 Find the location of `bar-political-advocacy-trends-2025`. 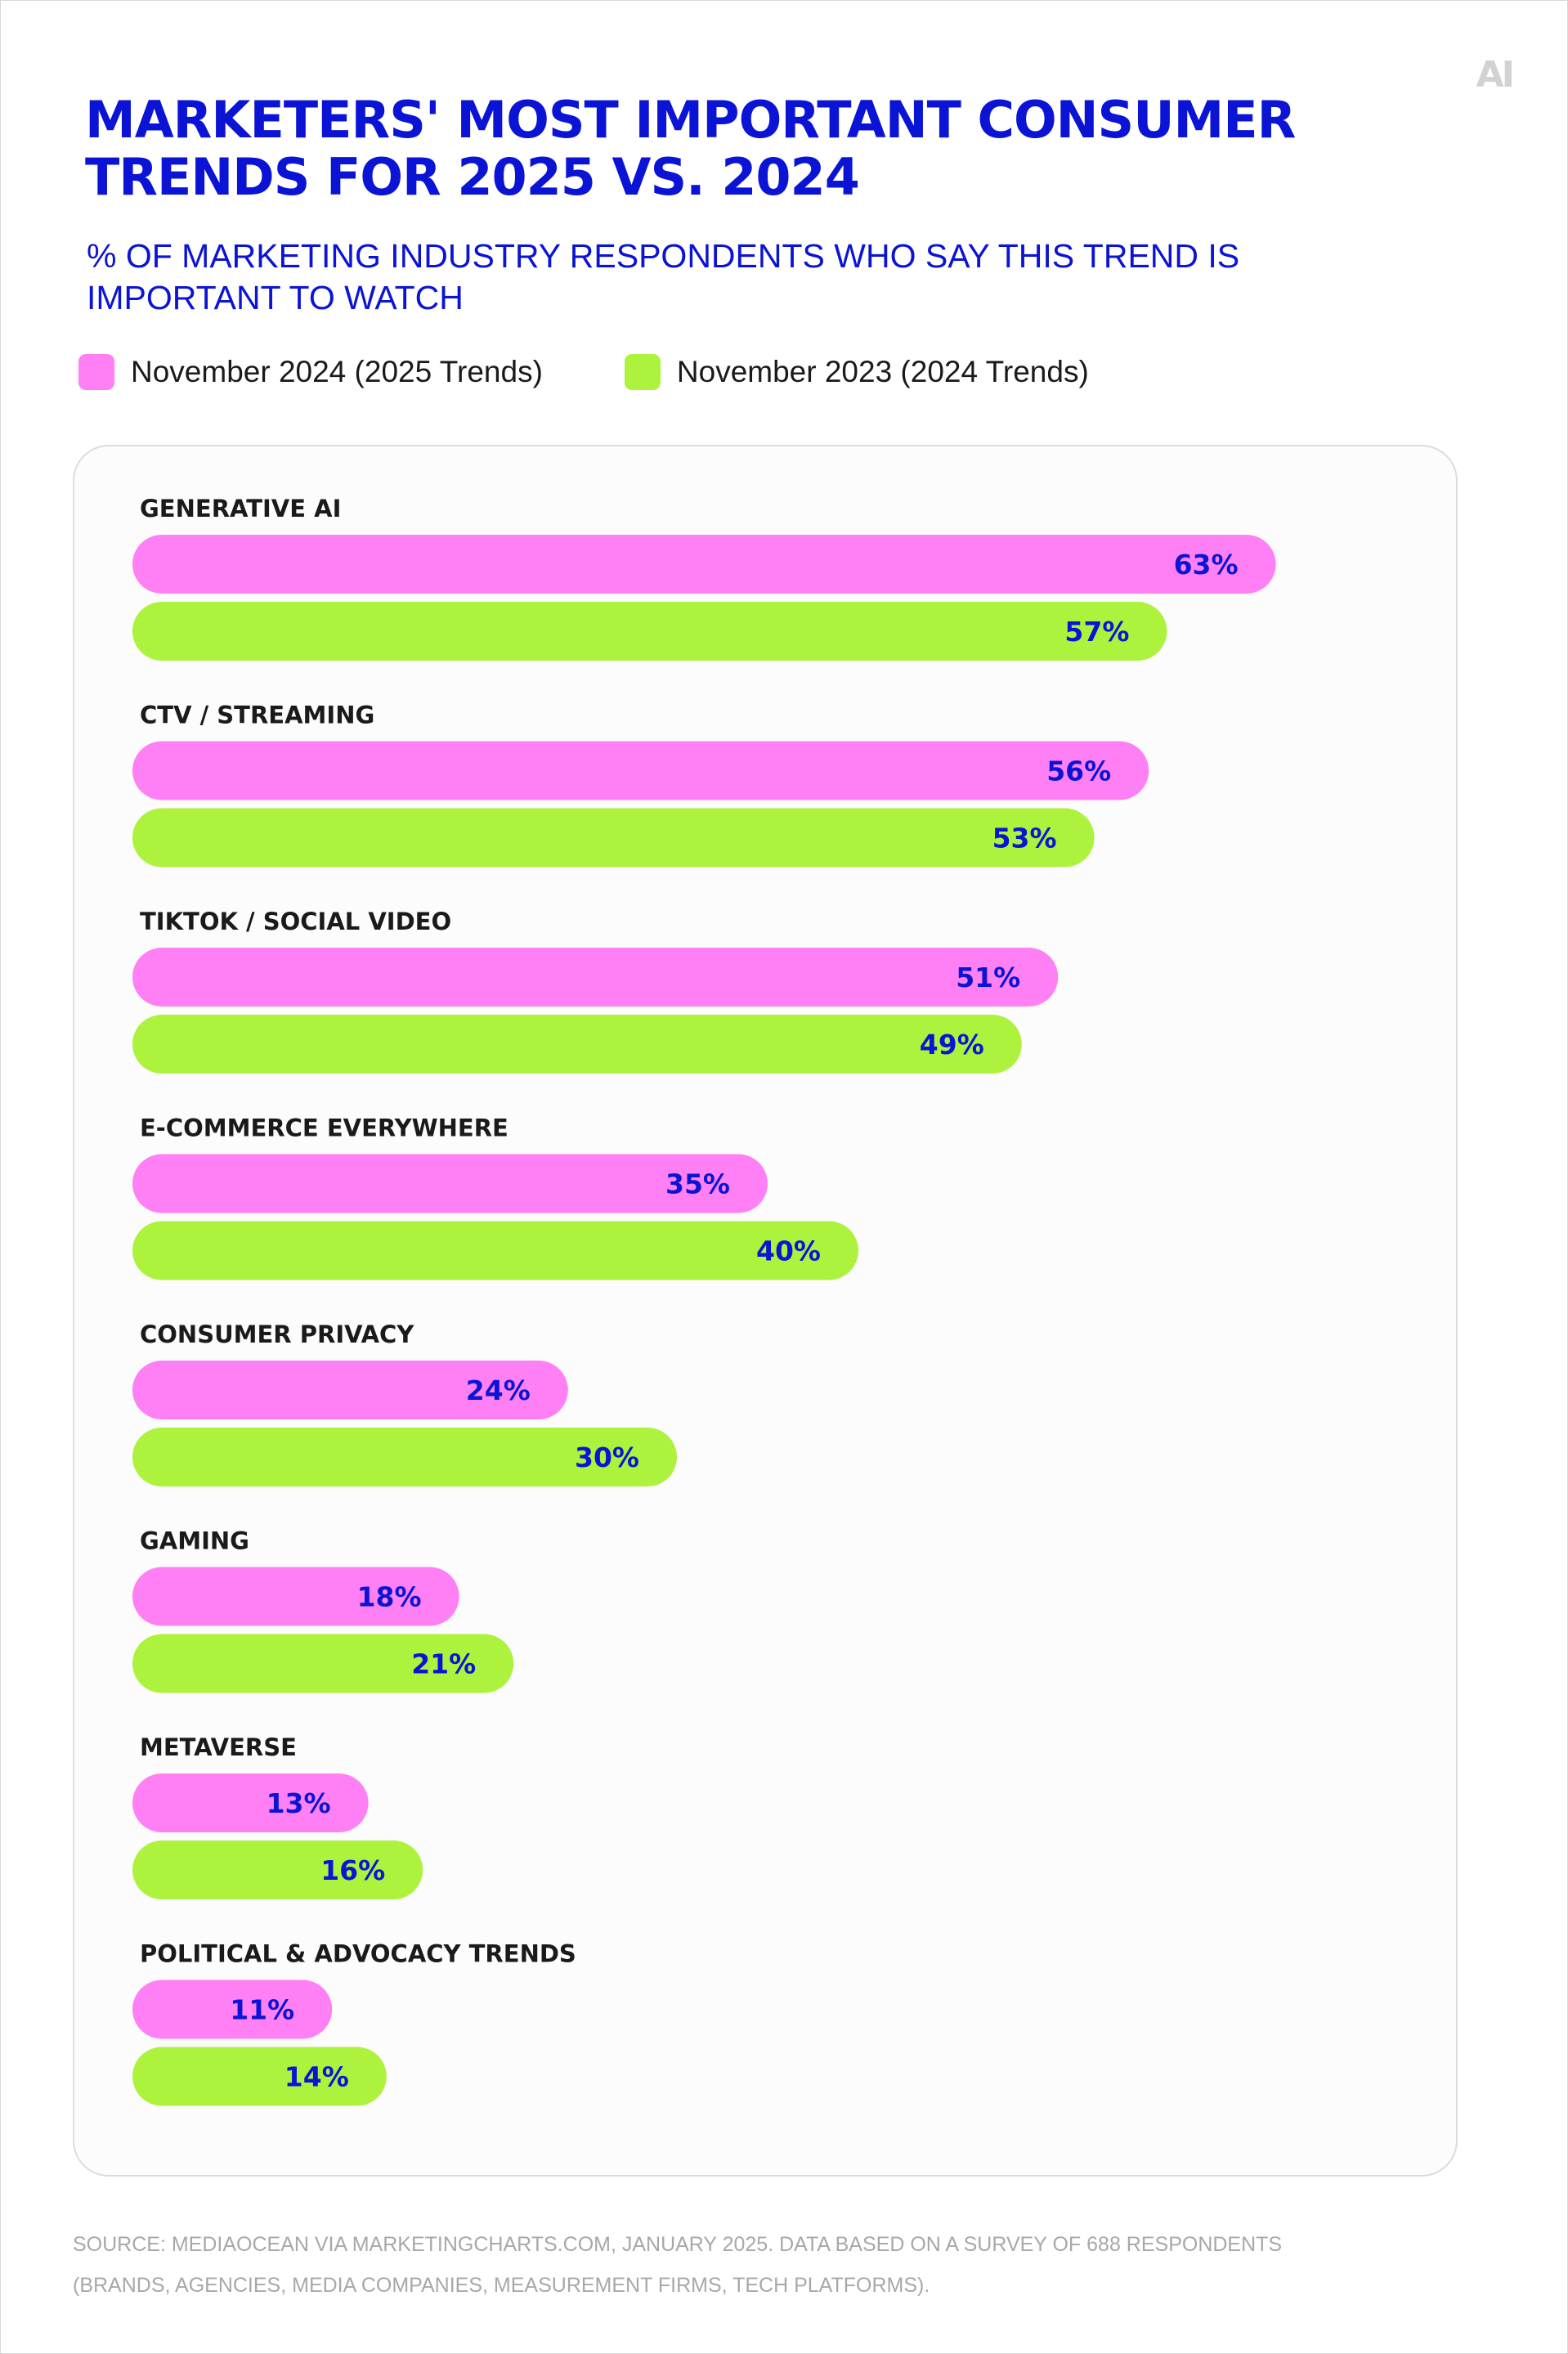

bar-political-advocacy-trends-2025 is located at coordinates (232, 2009).